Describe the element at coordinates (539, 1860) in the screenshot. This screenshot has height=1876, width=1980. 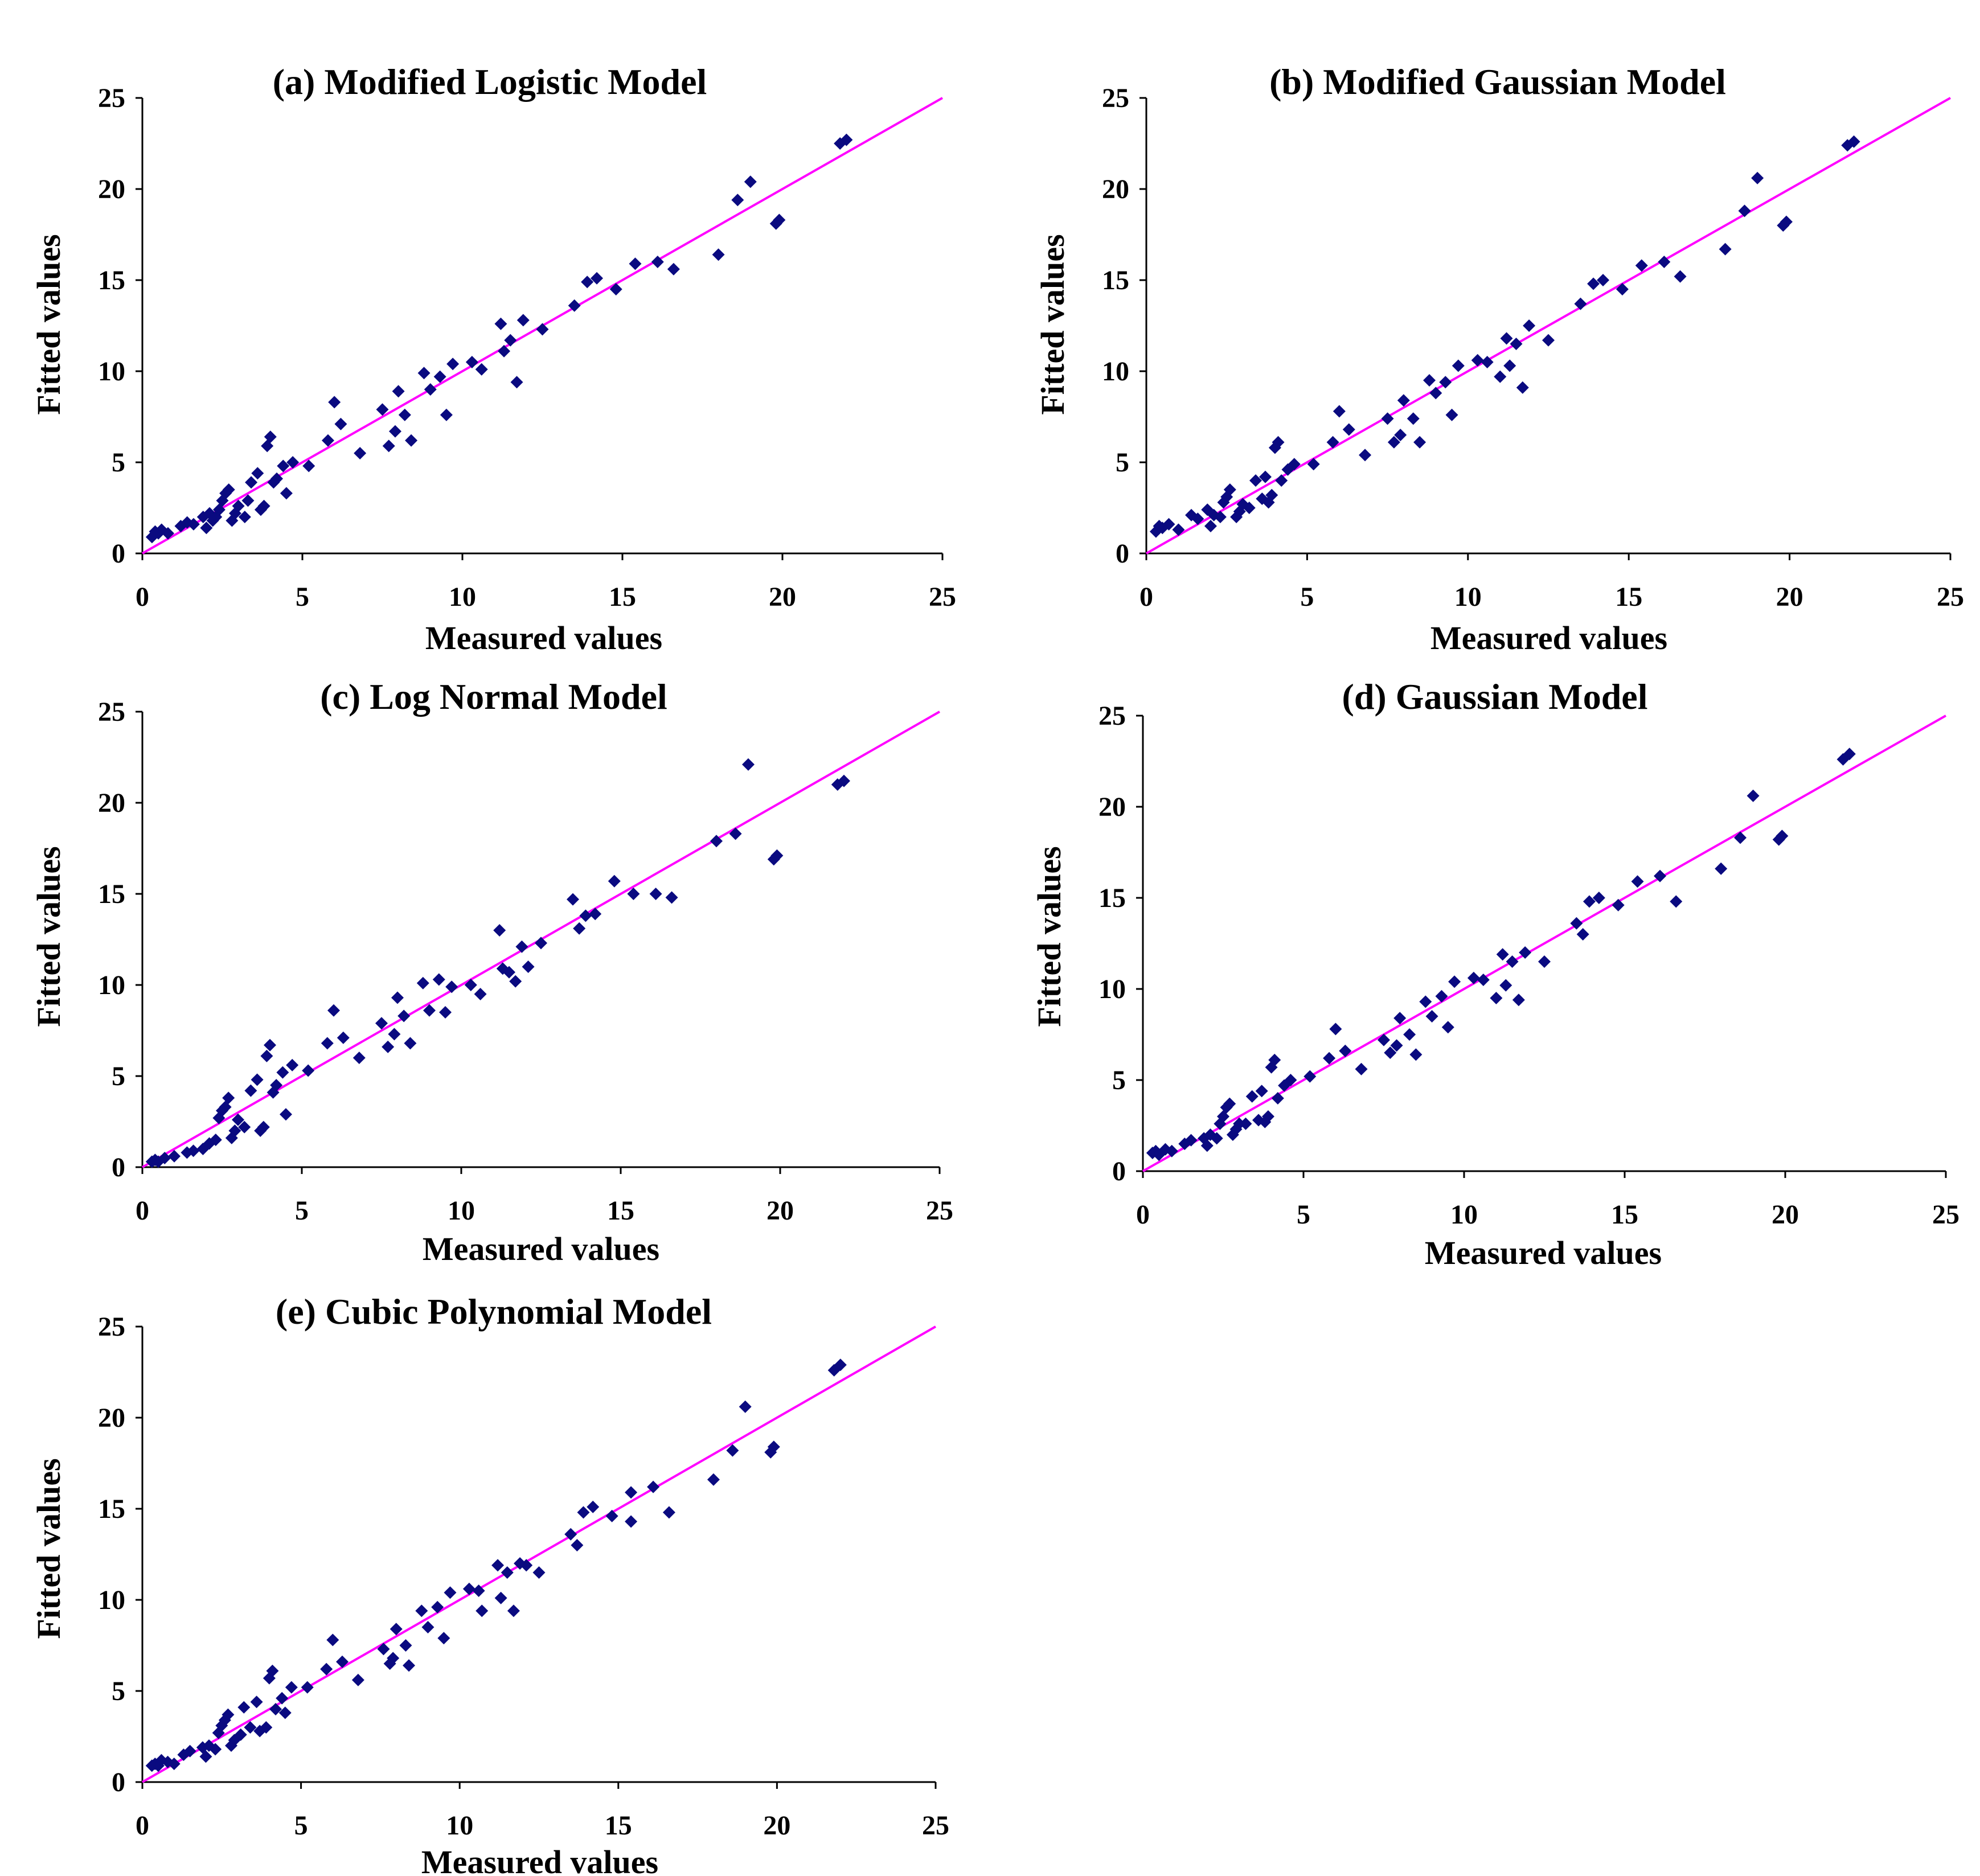
I see `x-axis-label: Measured values` at that location.